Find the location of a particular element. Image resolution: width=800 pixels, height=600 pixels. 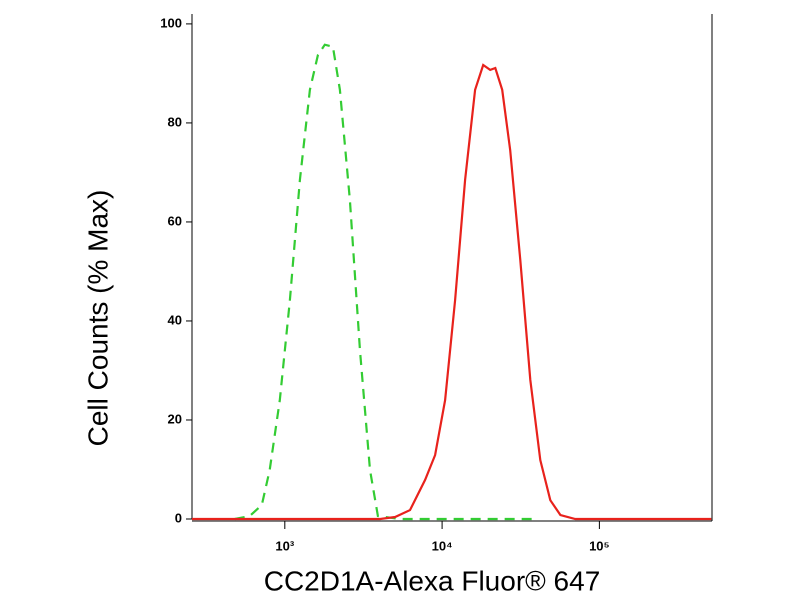

y-tick-label: 60 is located at coordinates (175, 220).